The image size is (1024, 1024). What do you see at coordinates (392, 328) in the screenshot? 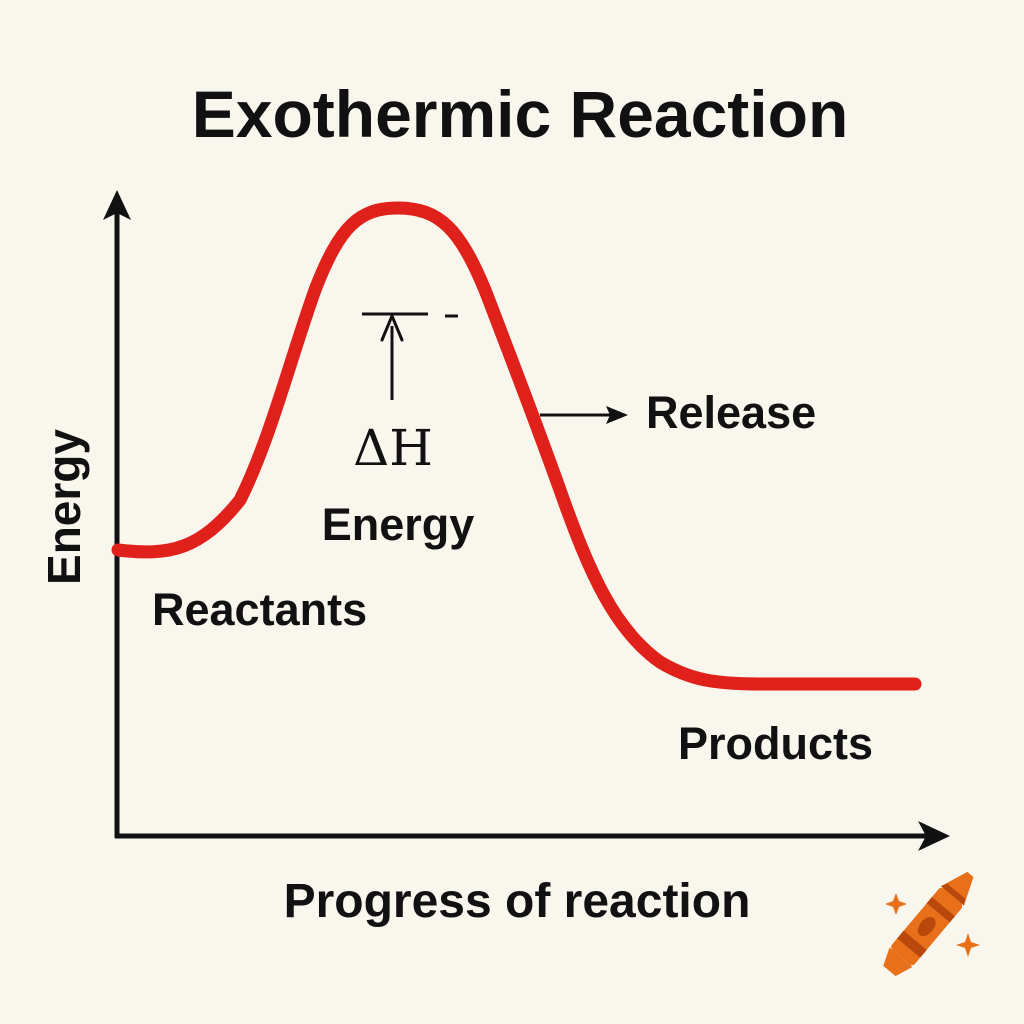
I see `delta-h-arrowhead` at bounding box center [392, 328].